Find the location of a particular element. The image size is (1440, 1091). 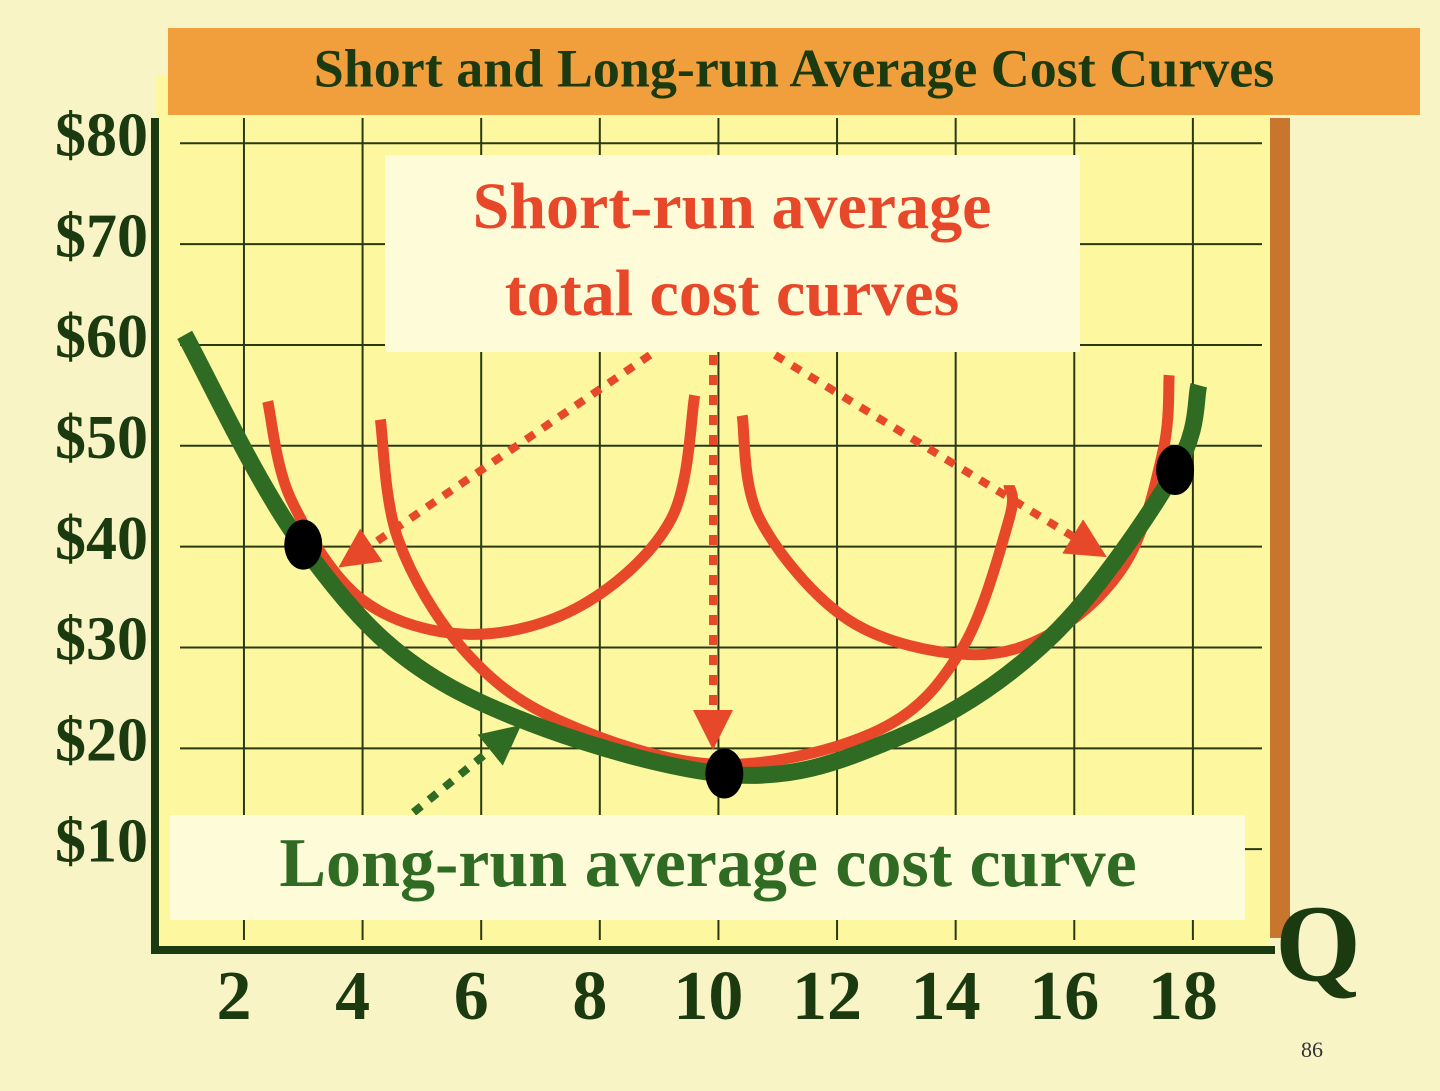

y-tick-label: $40 is located at coordinates (101, 539).